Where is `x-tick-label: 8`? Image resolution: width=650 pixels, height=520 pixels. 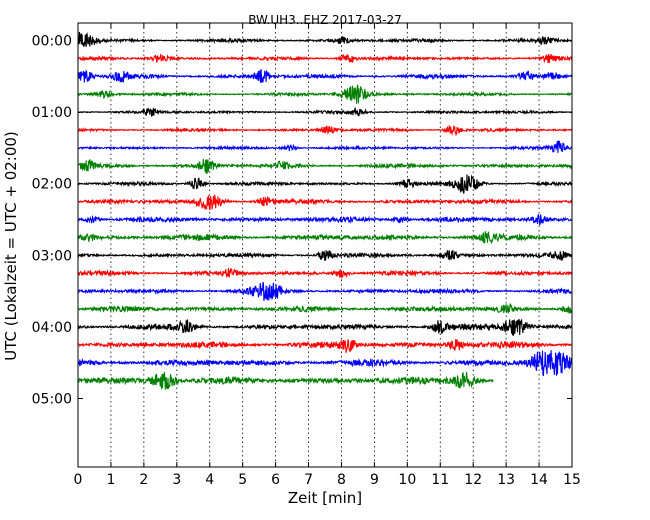
x-tick-label: 8 is located at coordinates (341, 480).